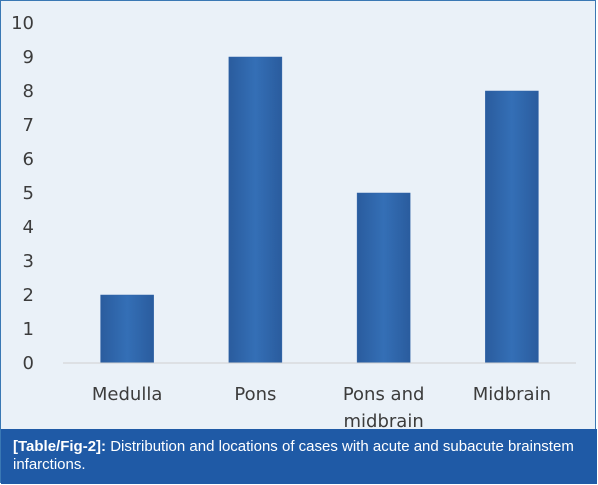 This screenshot has height=485, width=598. What do you see at coordinates (127, 394) in the screenshot?
I see `x-tick-label: Medulla` at bounding box center [127, 394].